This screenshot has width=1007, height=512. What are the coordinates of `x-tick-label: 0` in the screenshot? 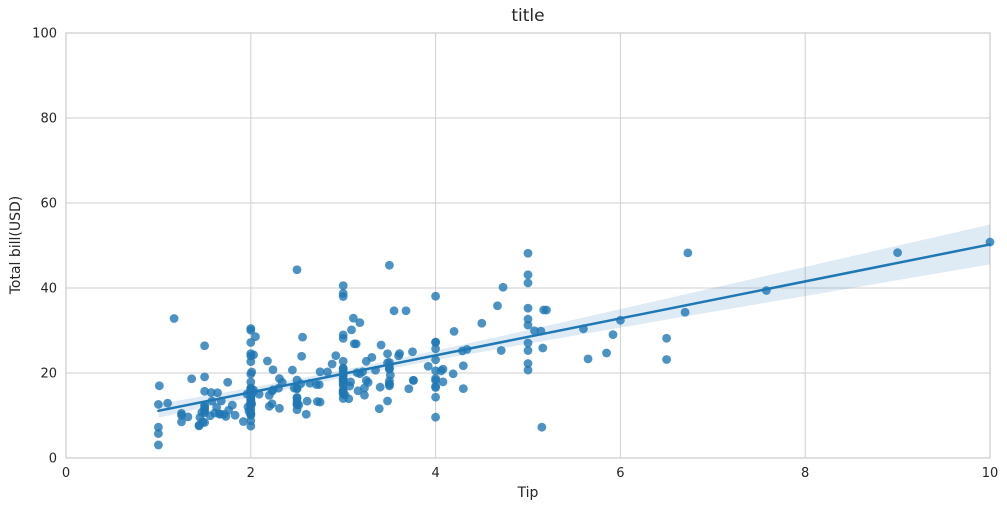 It's located at (66, 473).